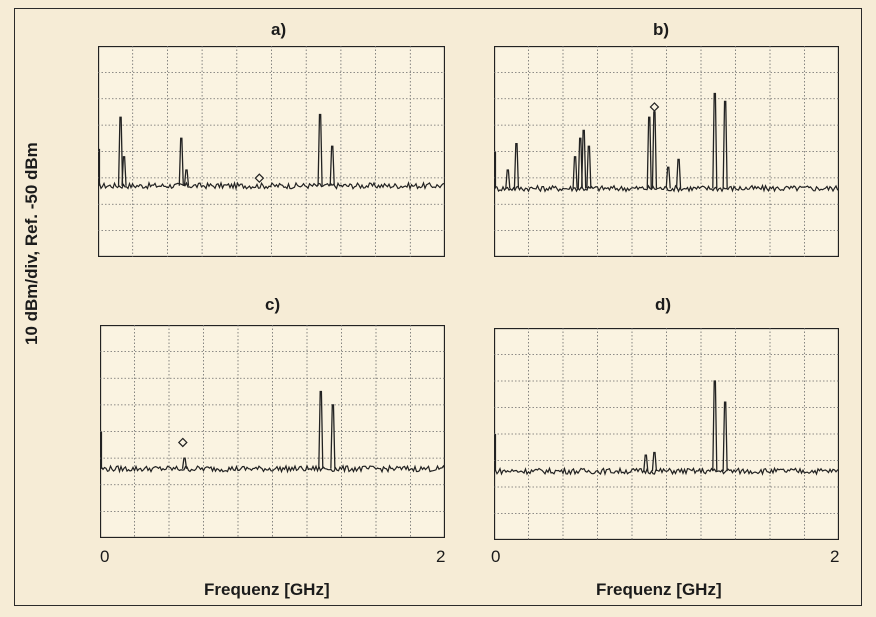 Image resolution: width=876 pixels, height=617 pixels. Describe the element at coordinates (496, 556) in the screenshot. I see `x-tick-label-d-0: 0` at that location.